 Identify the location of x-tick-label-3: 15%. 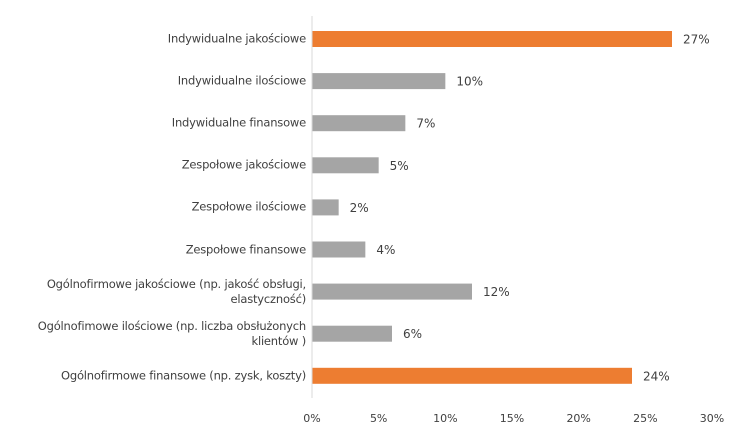
(512, 418).